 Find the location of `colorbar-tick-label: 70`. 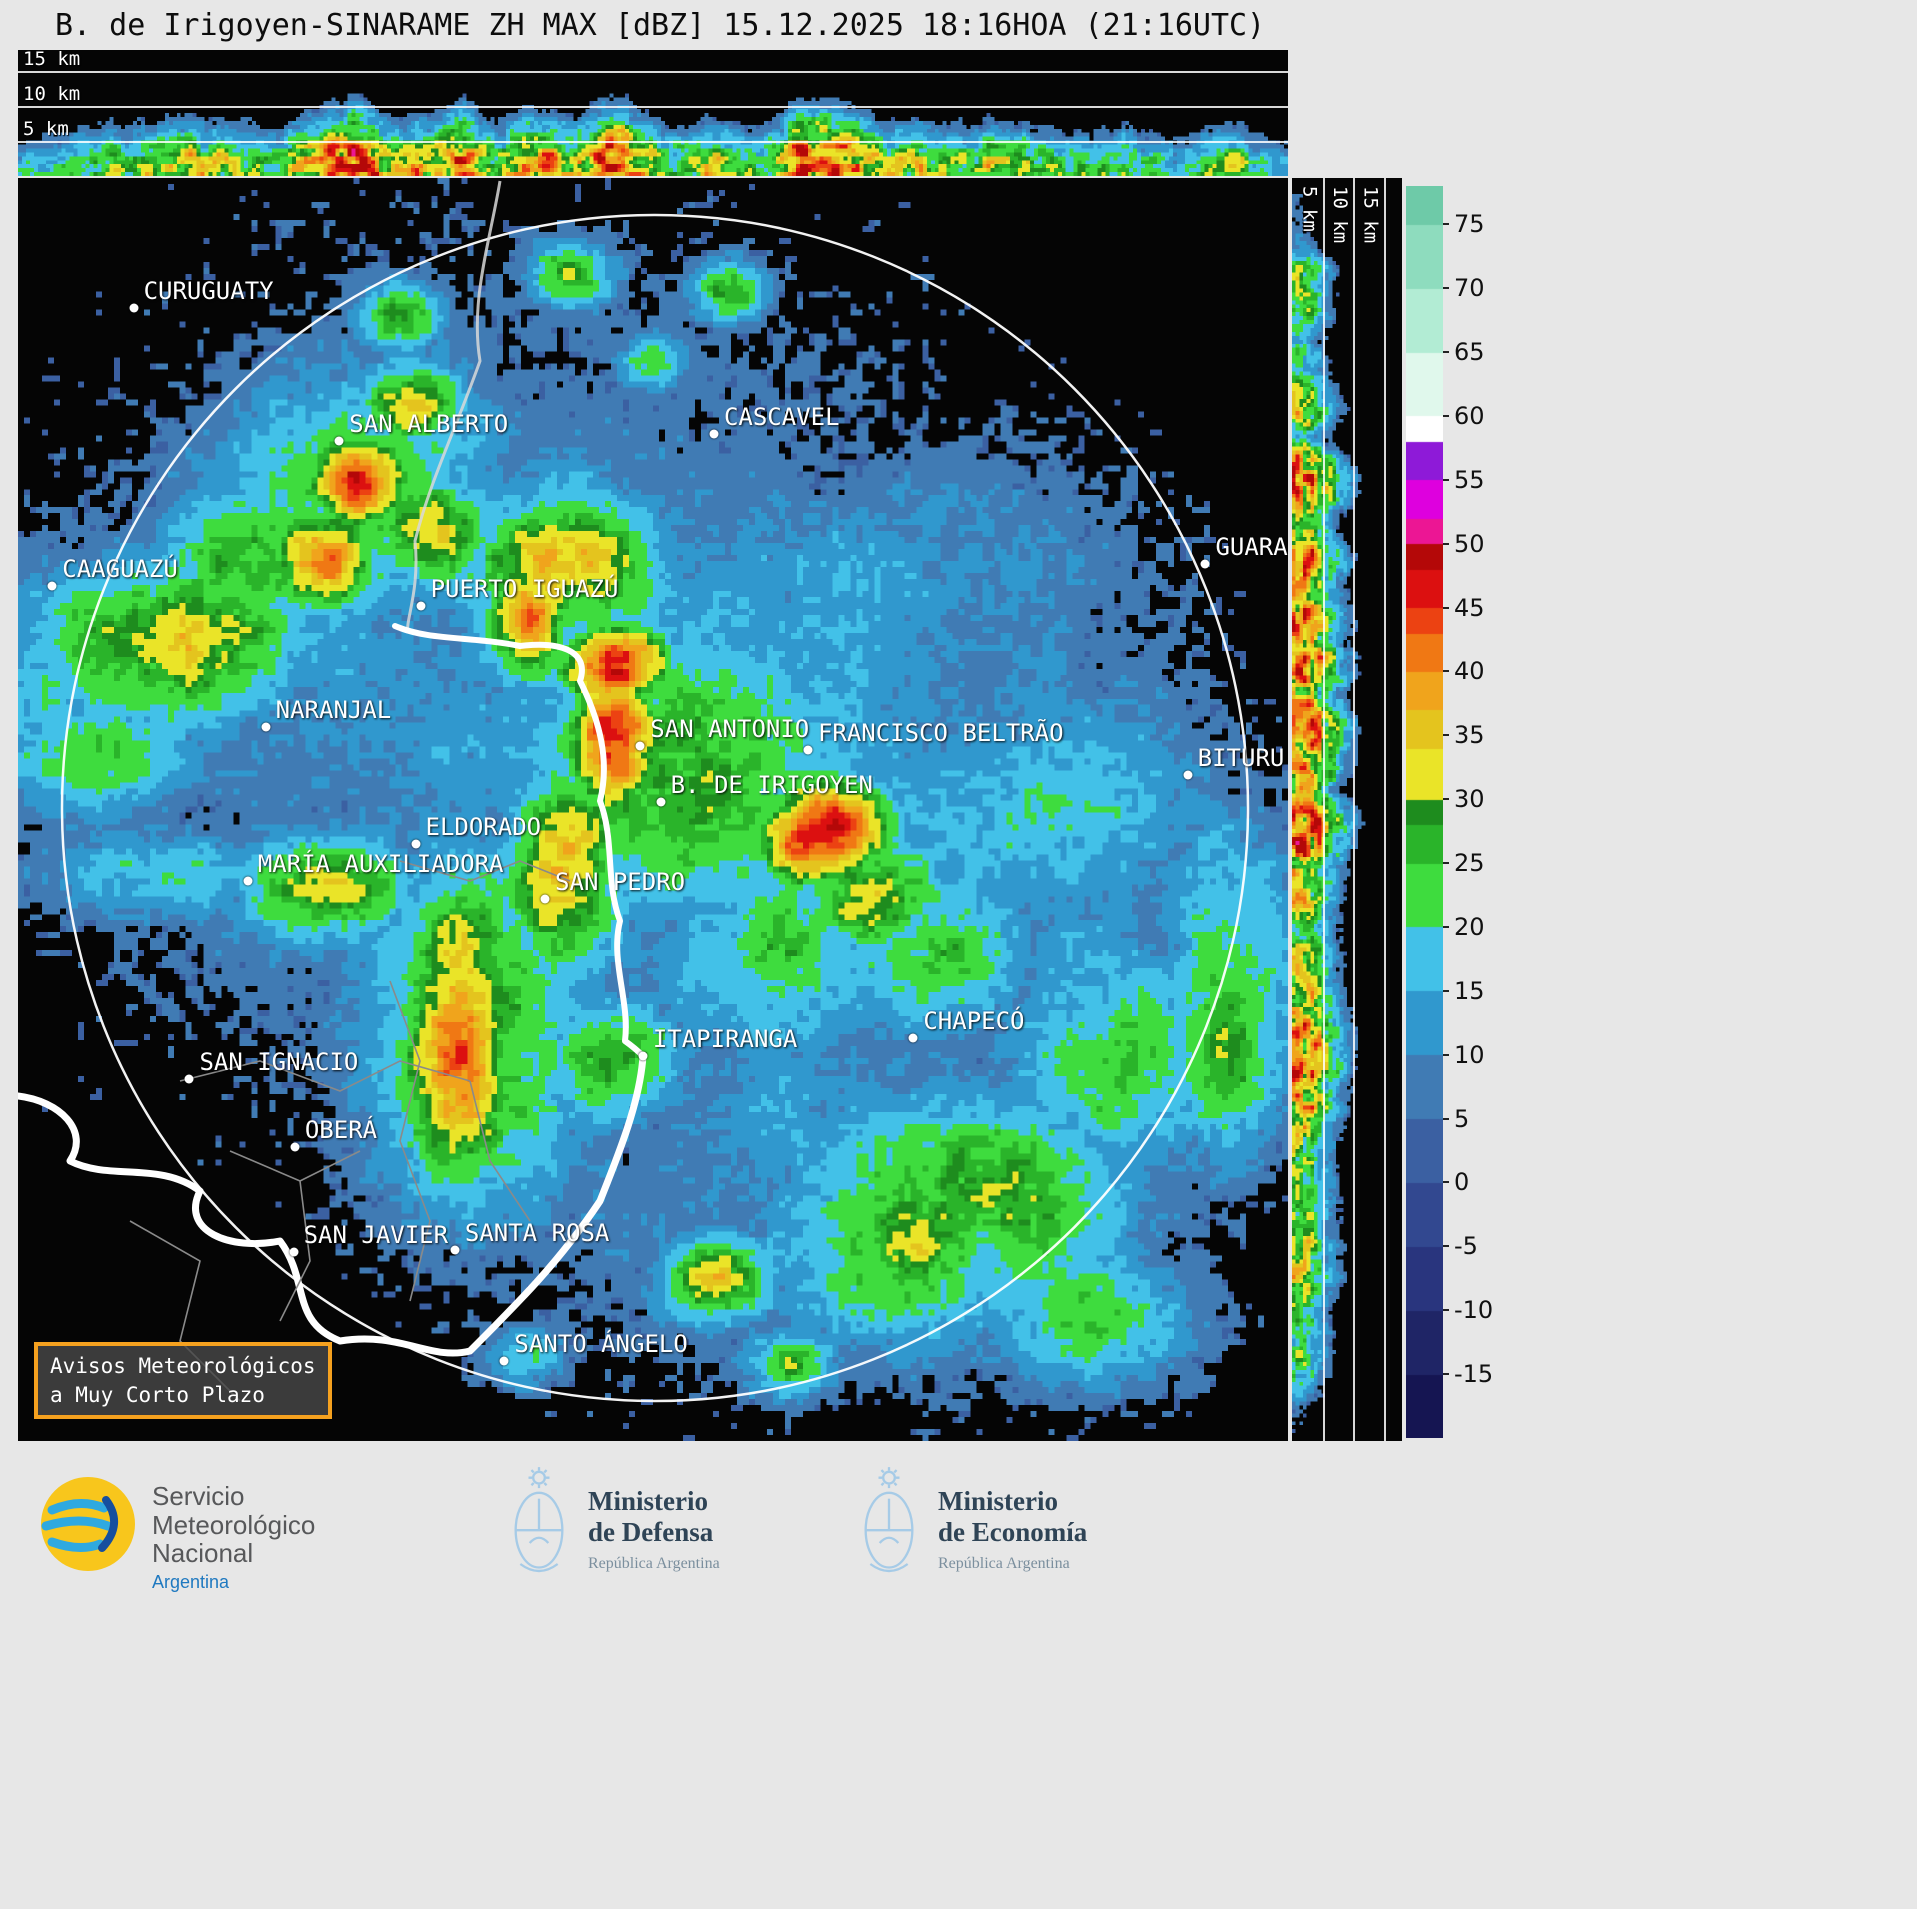

colorbar-tick-label: 70 is located at coordinates (1469, 288).